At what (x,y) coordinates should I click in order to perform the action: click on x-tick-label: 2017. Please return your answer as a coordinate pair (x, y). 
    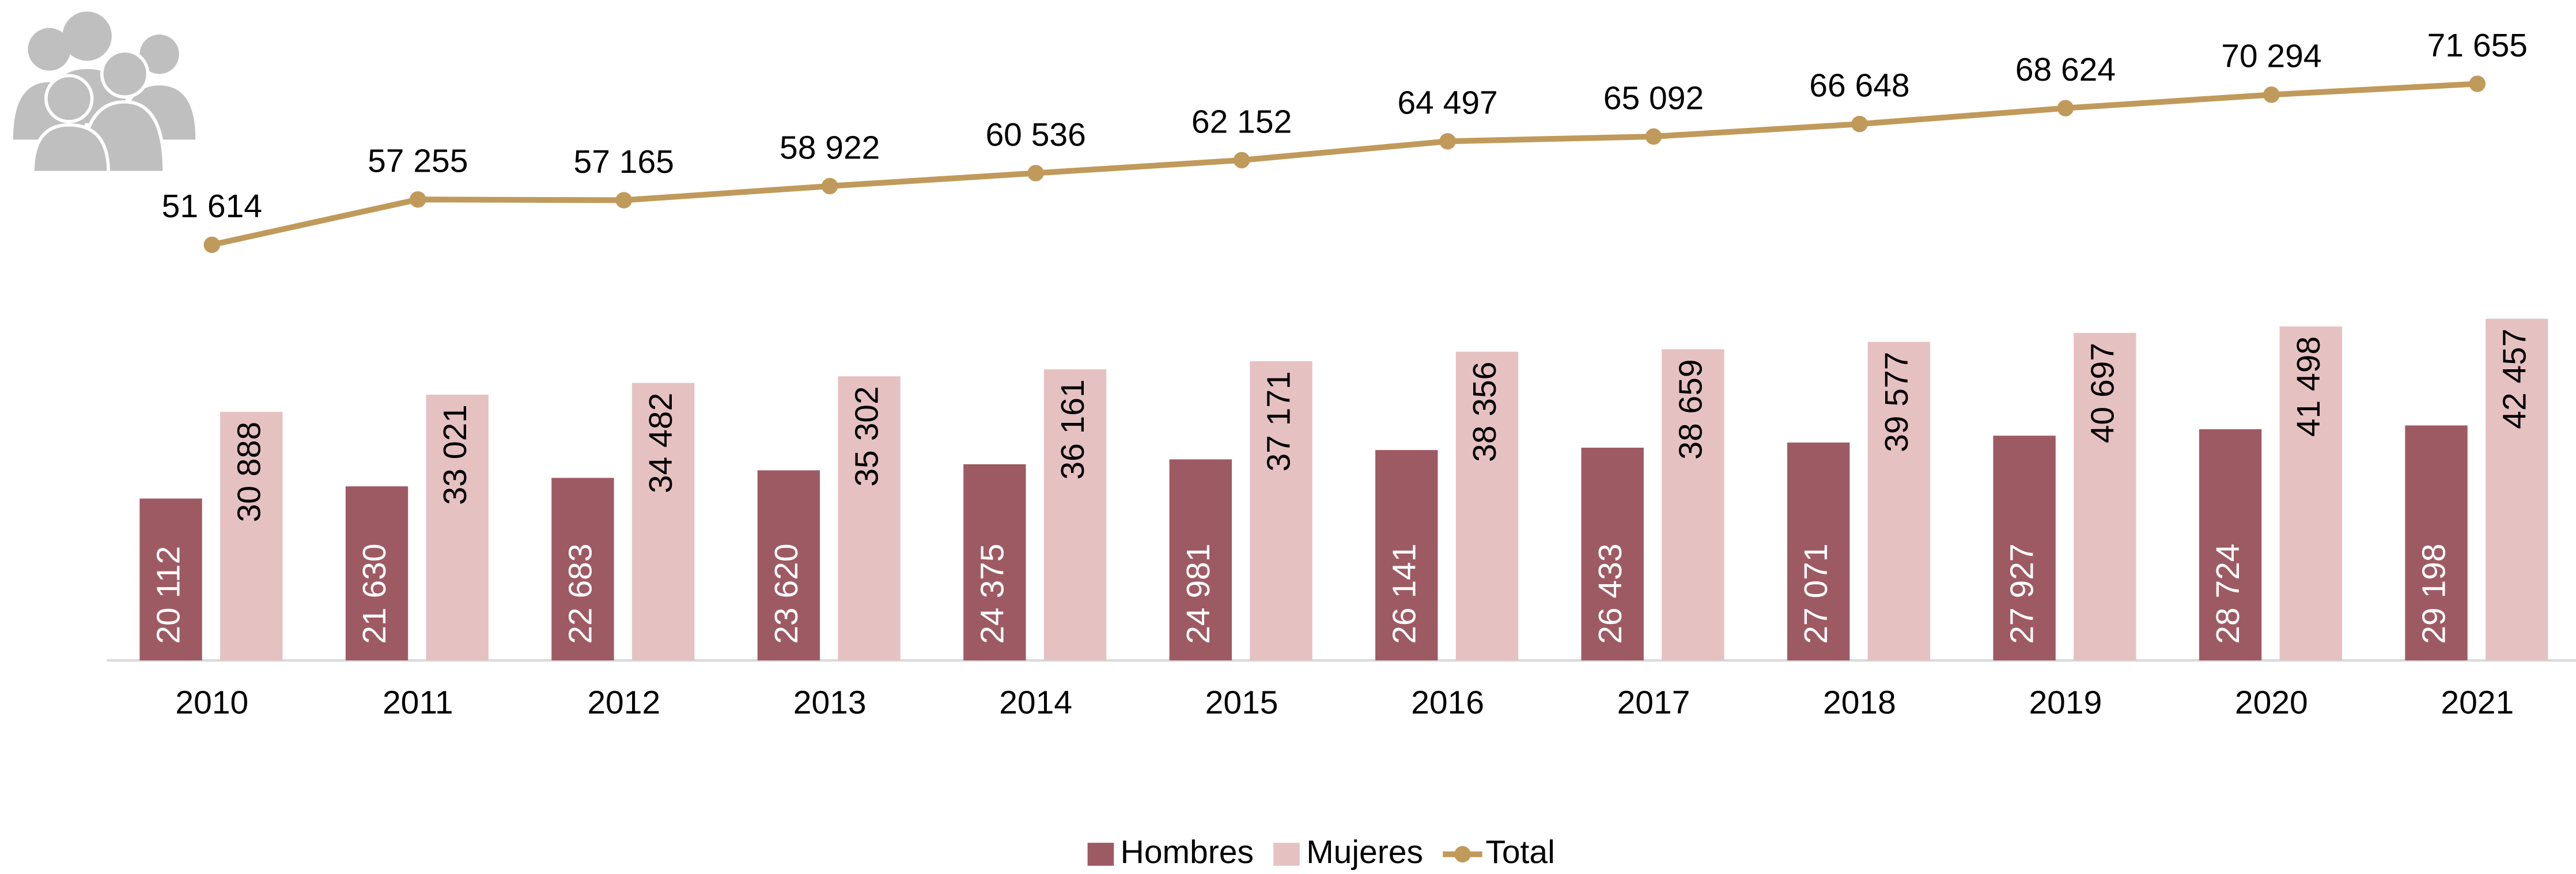
    Looking at the image, I should click on (1653, 702).